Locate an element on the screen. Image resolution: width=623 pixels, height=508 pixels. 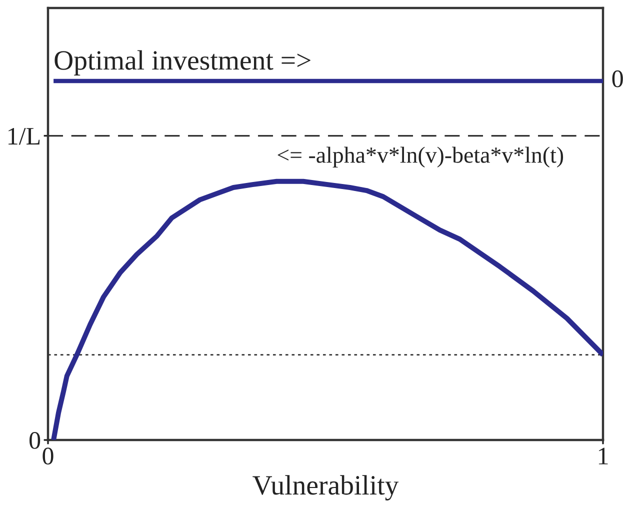
series-label: Optimal investment => is located at coordinates (182, 63).